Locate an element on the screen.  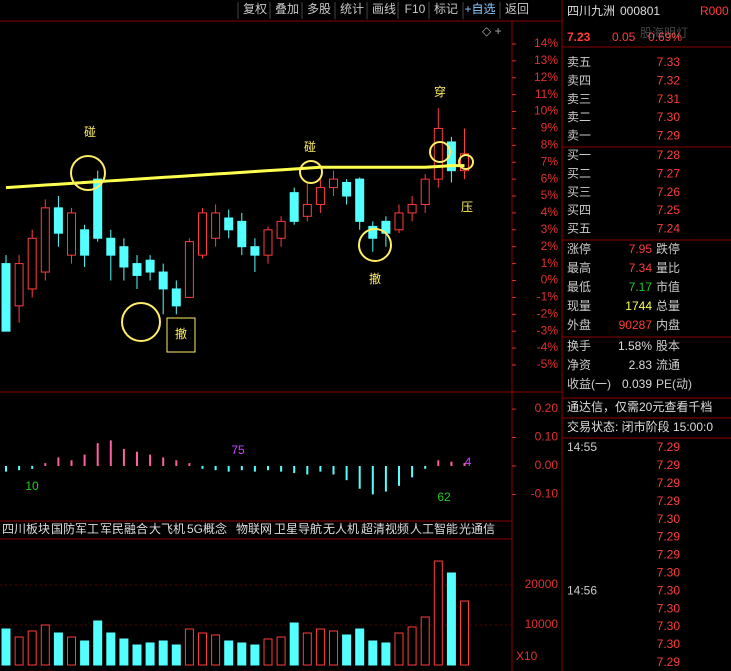
toolbar-button: +自选 is located at coordinates (479, 9).